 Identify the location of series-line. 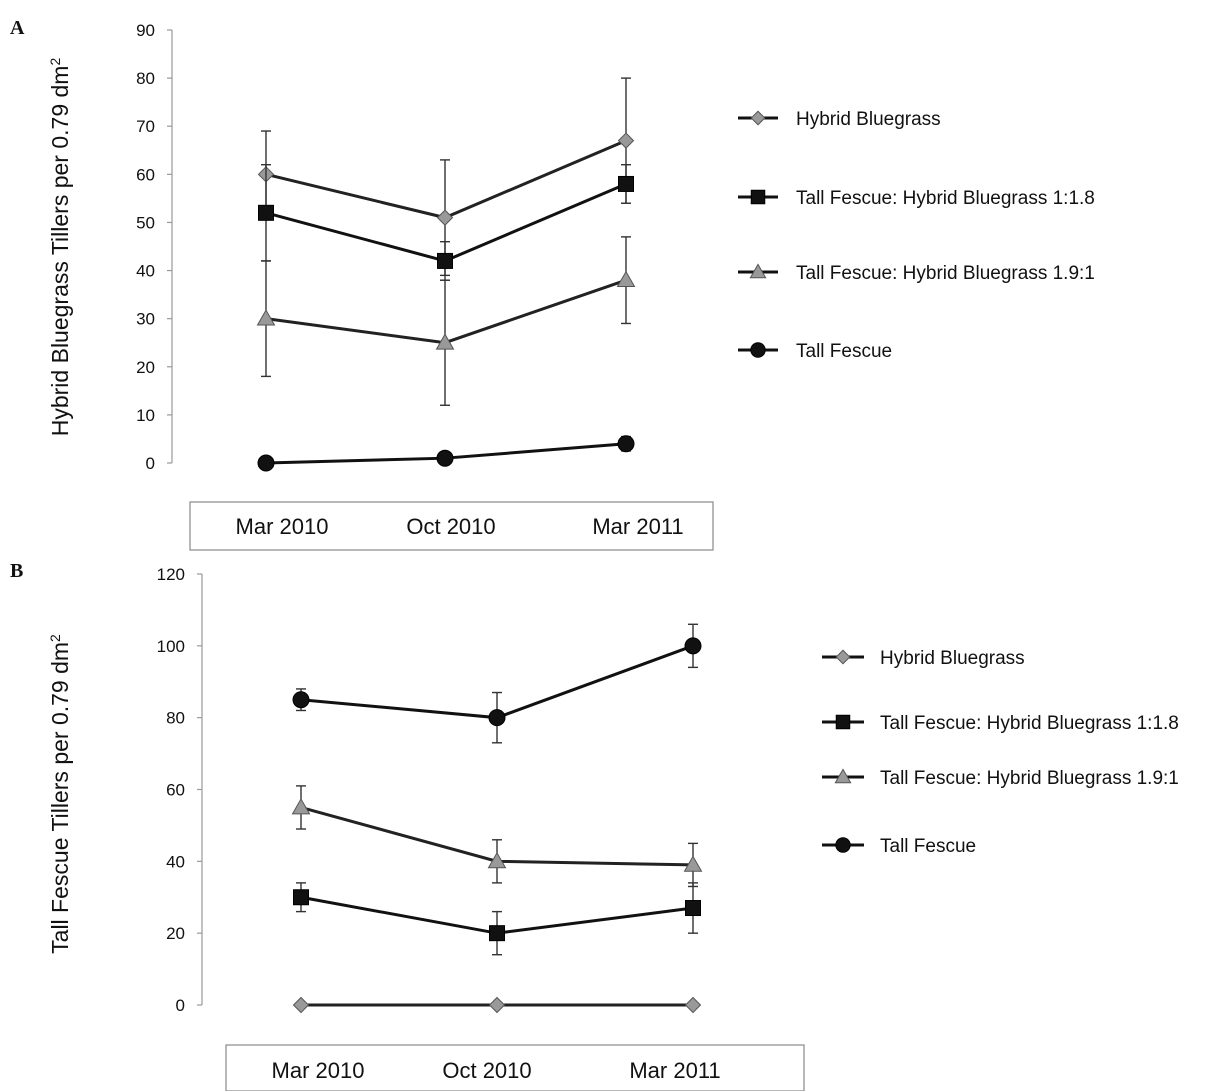
(446, 311).